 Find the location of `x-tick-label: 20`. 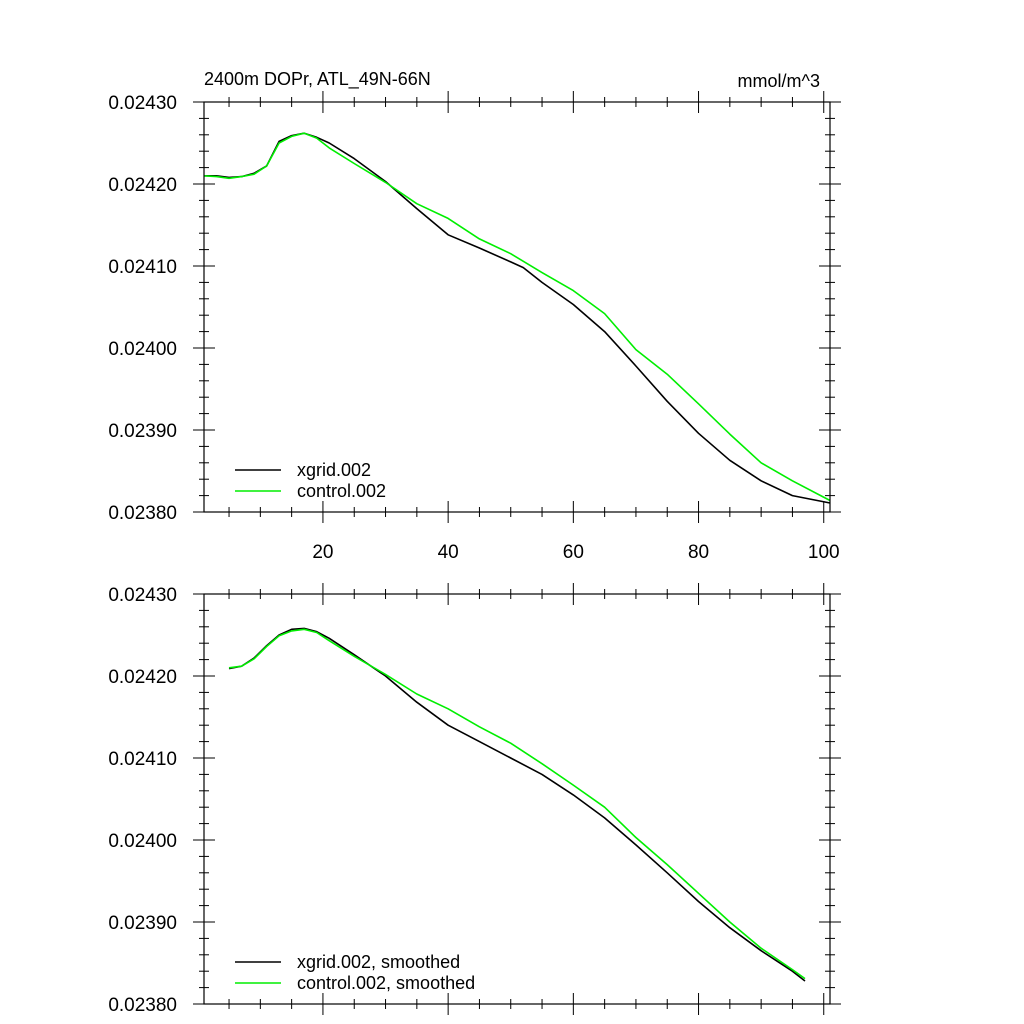

x-tick-label: 20 is located at coordinates (322, 552).